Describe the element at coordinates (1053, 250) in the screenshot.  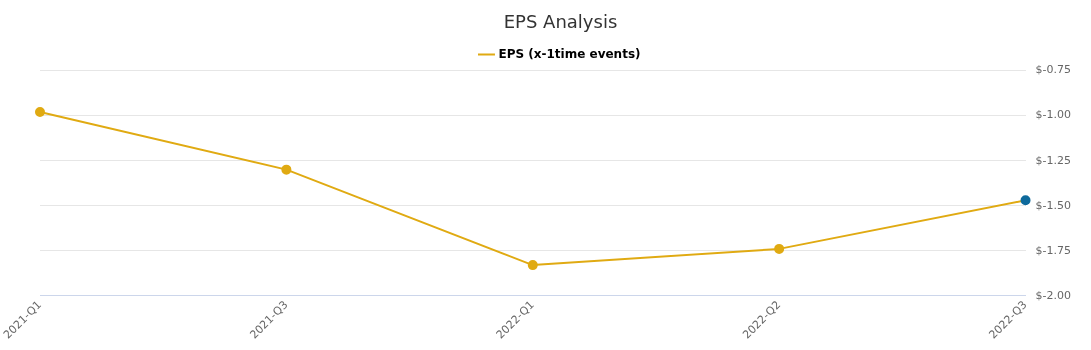
I see `y-tick-label: $-1.75` at that location.